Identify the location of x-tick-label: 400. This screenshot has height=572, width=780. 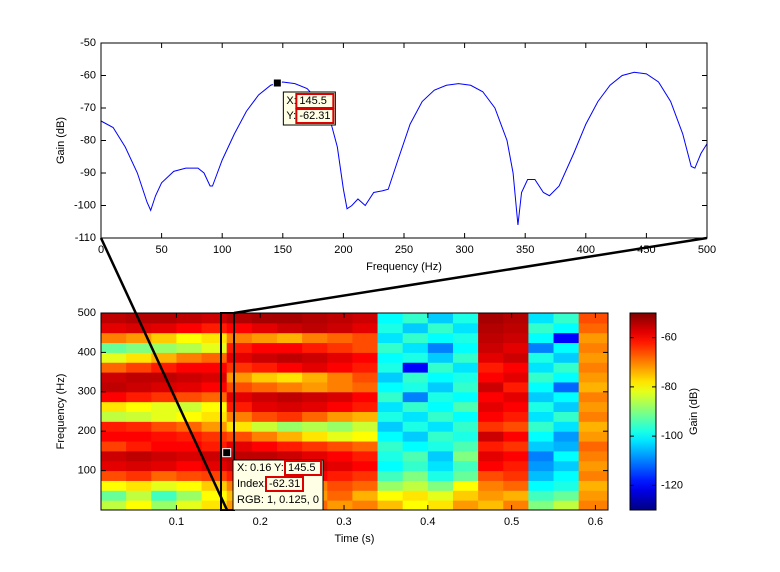
(586, 250).